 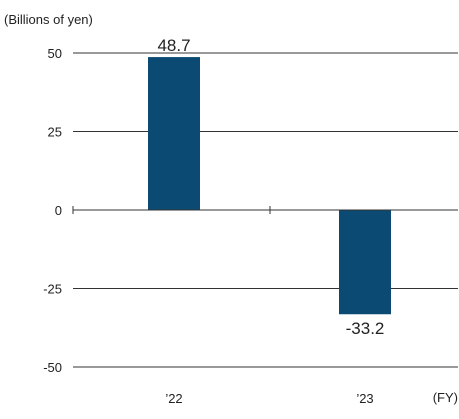 I want to click on y-tick-label: 0, so click(x=58, y=210).